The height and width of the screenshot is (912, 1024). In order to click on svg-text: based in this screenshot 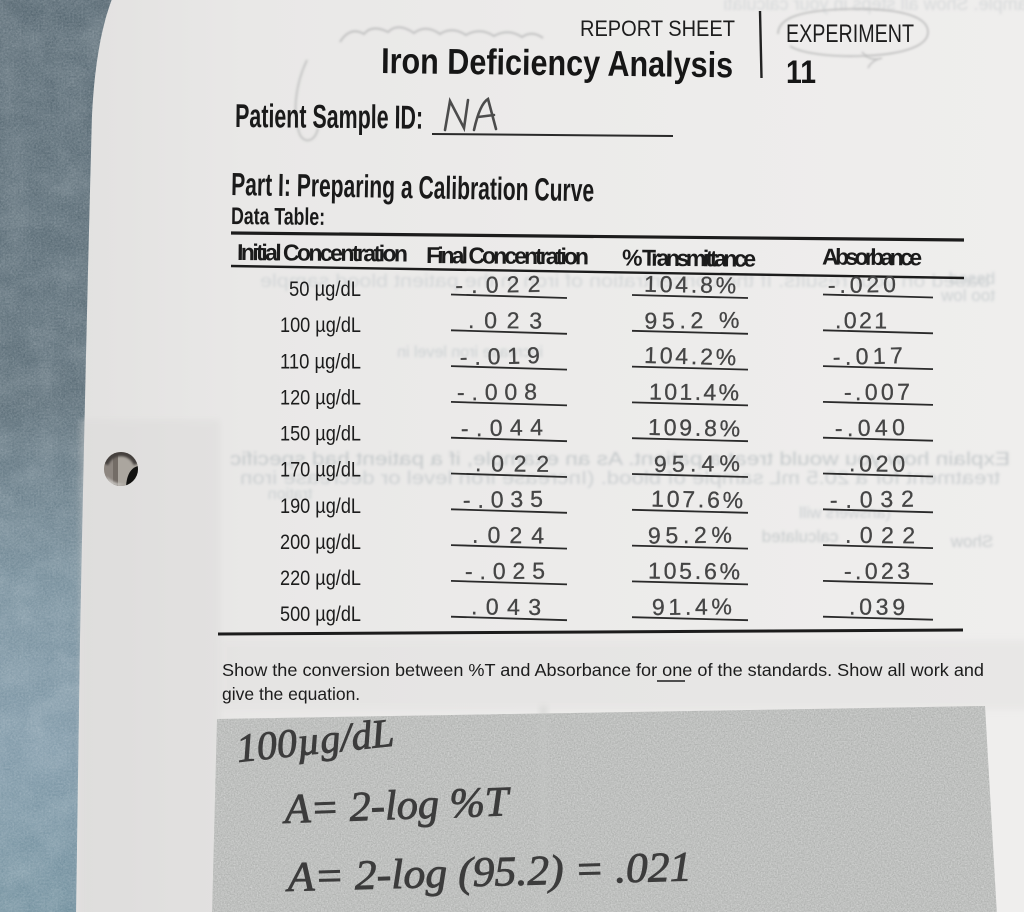, I will do `click(972, 278)`.